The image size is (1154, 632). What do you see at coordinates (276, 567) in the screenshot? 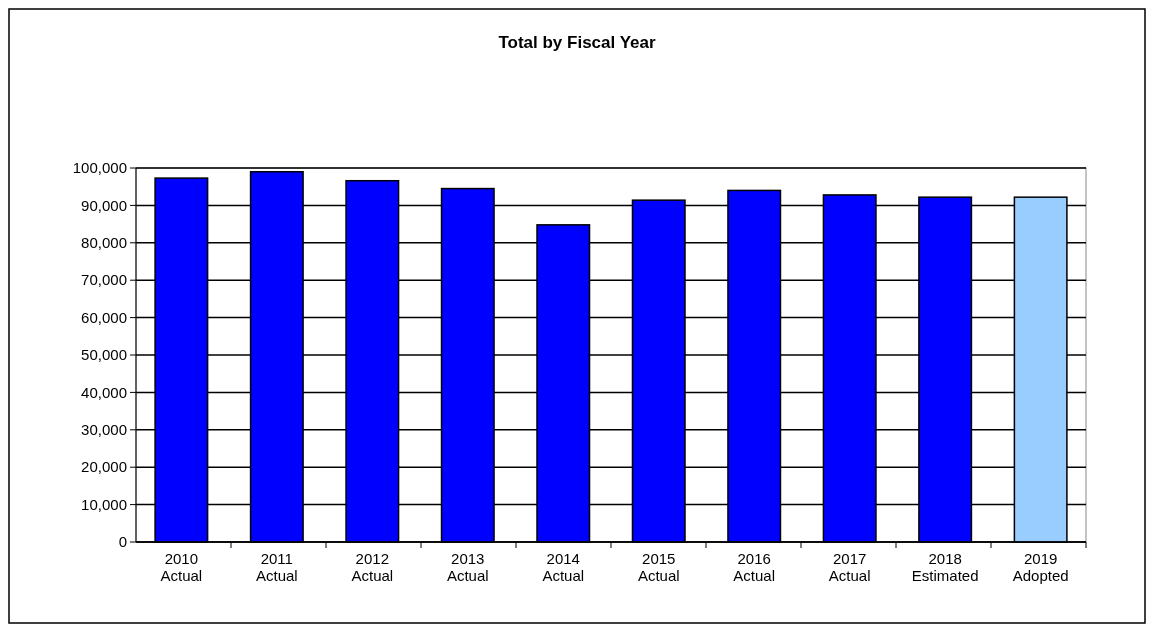
I see `x-tick-label: 2011 Actual` at bounding box center [276, 567].